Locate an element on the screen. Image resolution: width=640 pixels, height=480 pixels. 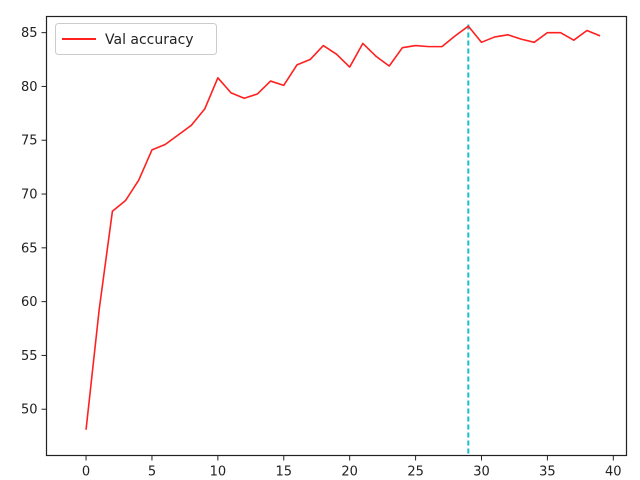
legend-label: Val accuracy is located at coordinates (149, 40).